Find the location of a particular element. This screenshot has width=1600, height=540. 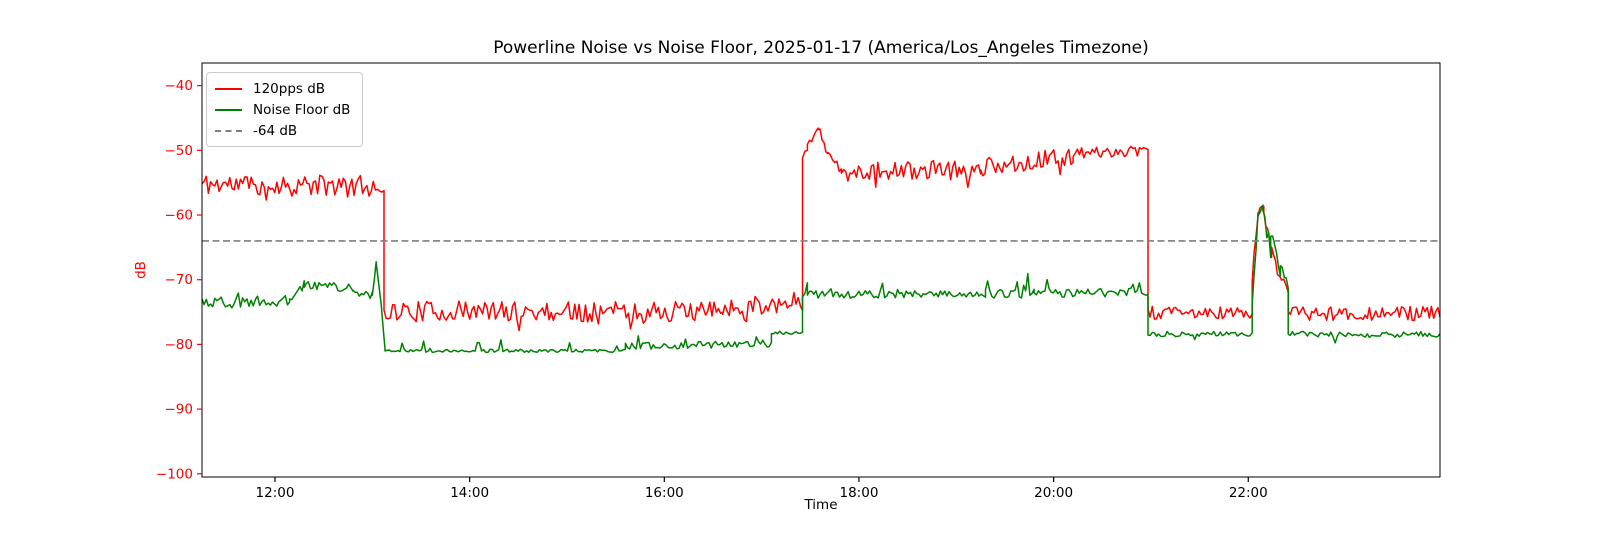

x-tick-label: 16:00 is located at coordinates (664, 493).